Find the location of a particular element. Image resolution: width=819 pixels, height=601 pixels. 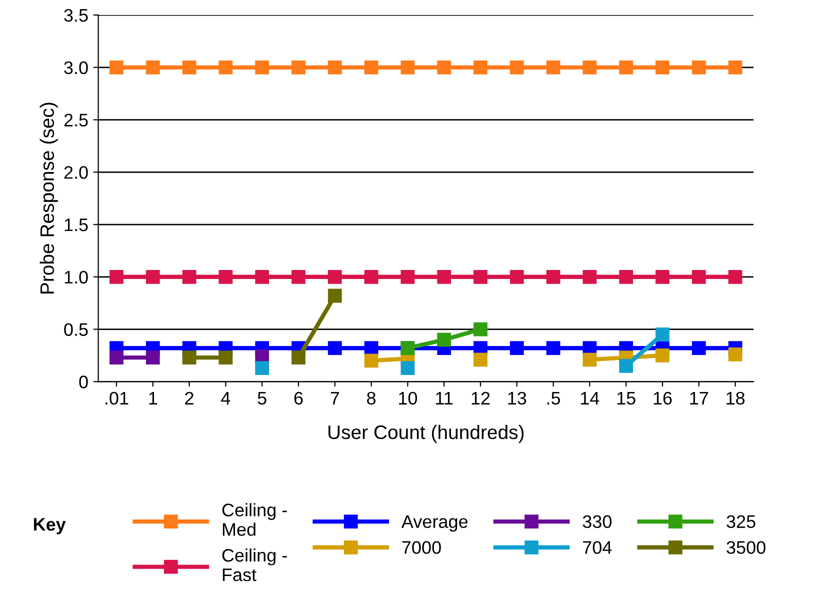

x-tick-label: 2 is located at coordinates (189, 398).